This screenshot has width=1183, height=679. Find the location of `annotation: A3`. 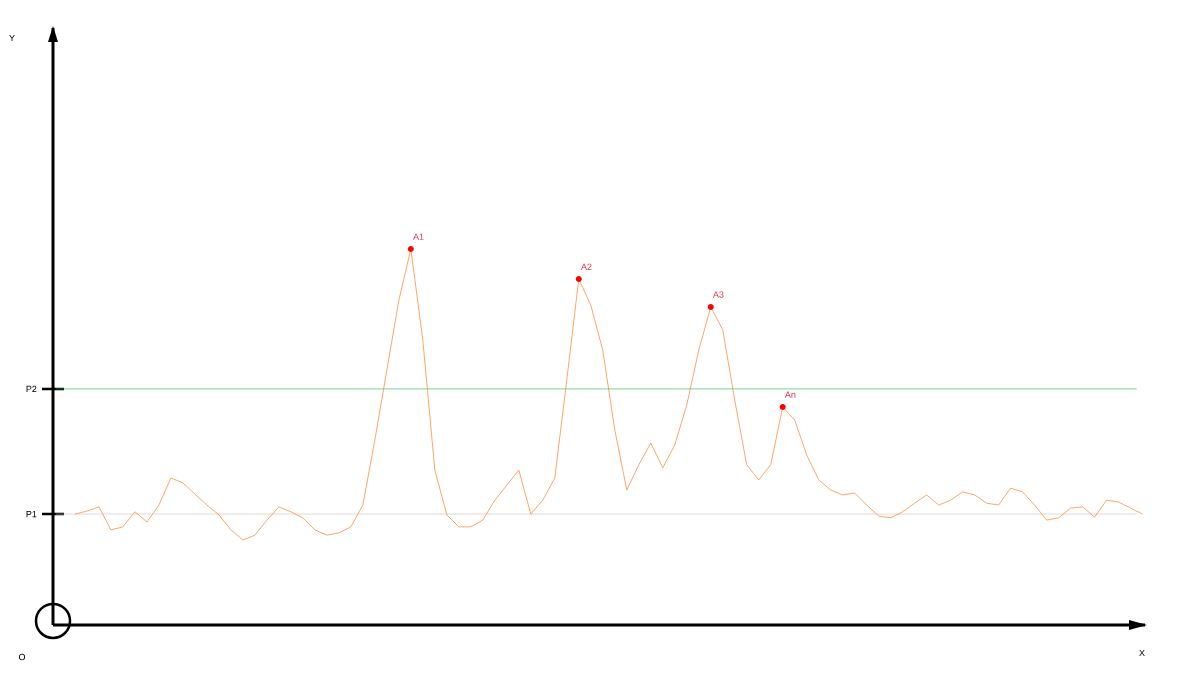

annotation: A3 is located at coordinates (718, 294).